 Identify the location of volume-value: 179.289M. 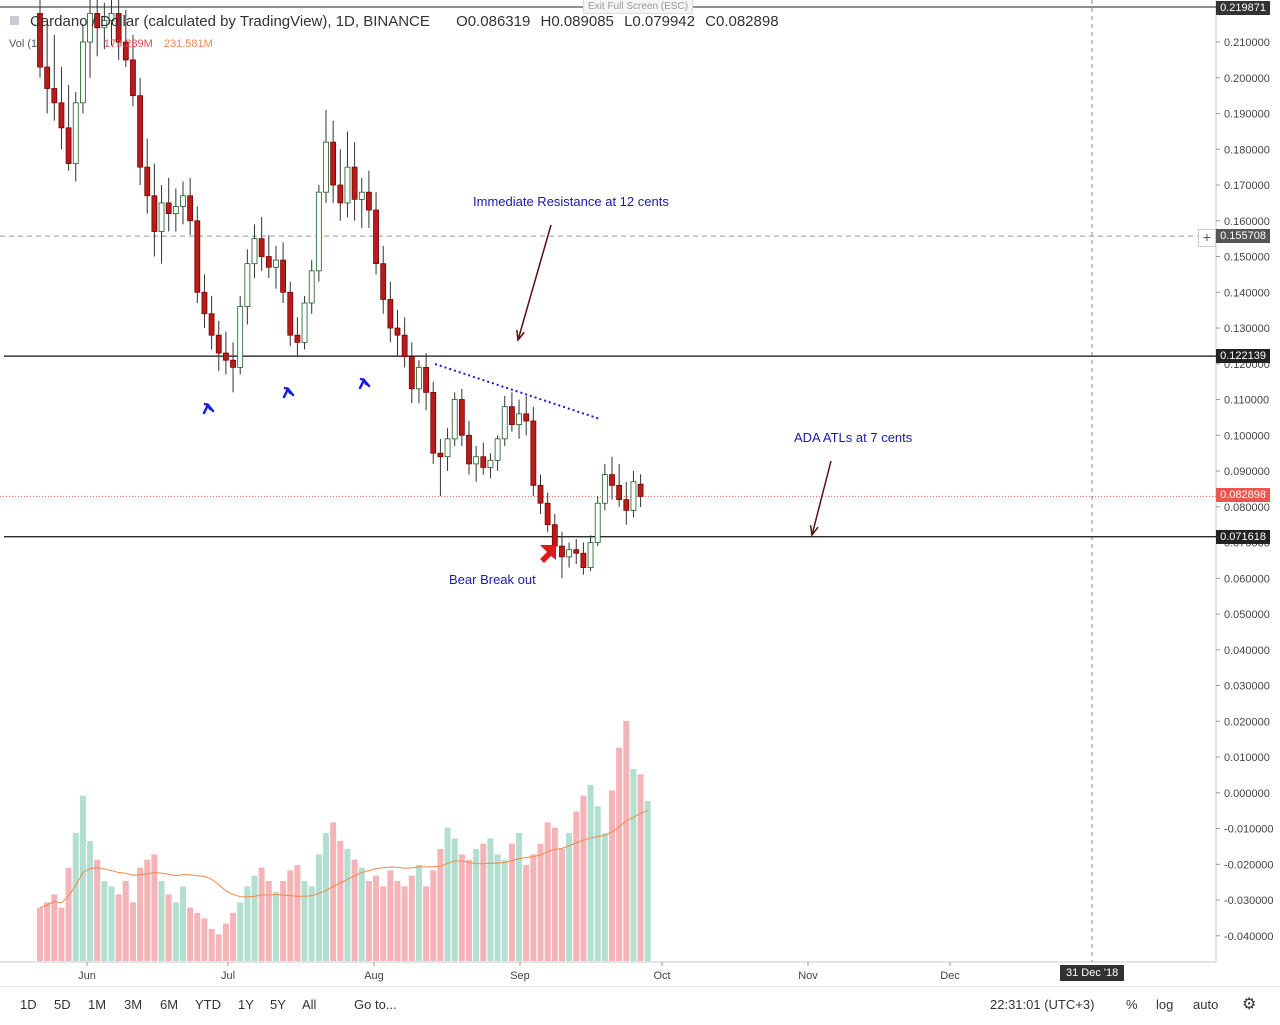
(128, 44).